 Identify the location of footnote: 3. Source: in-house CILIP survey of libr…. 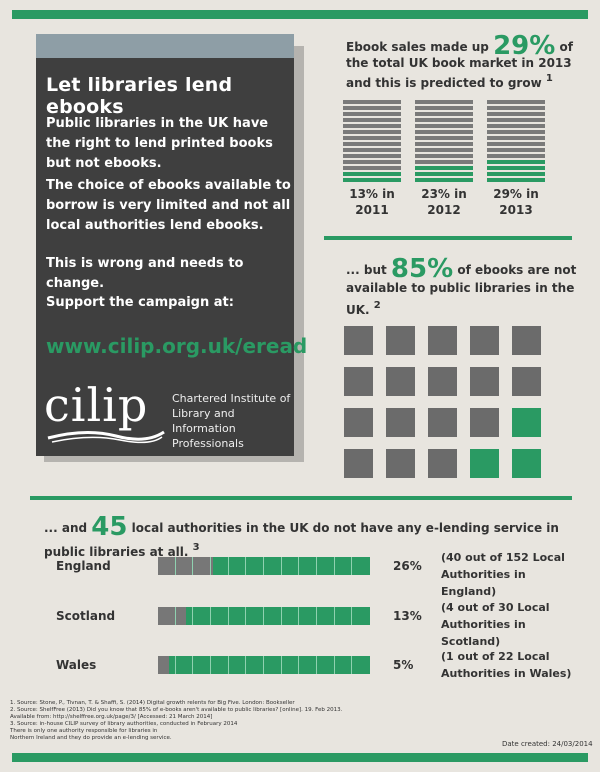
(124, 724).